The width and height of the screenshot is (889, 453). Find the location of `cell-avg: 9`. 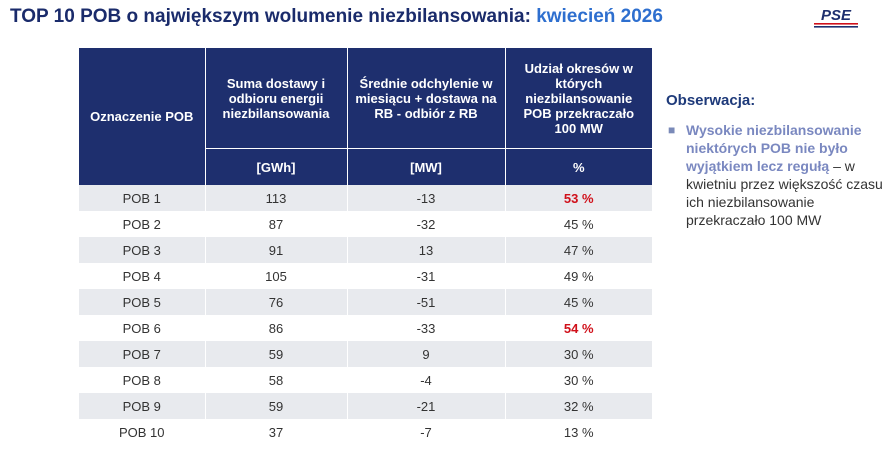

cell-avg: 9 is located at coordinates (426, 354).